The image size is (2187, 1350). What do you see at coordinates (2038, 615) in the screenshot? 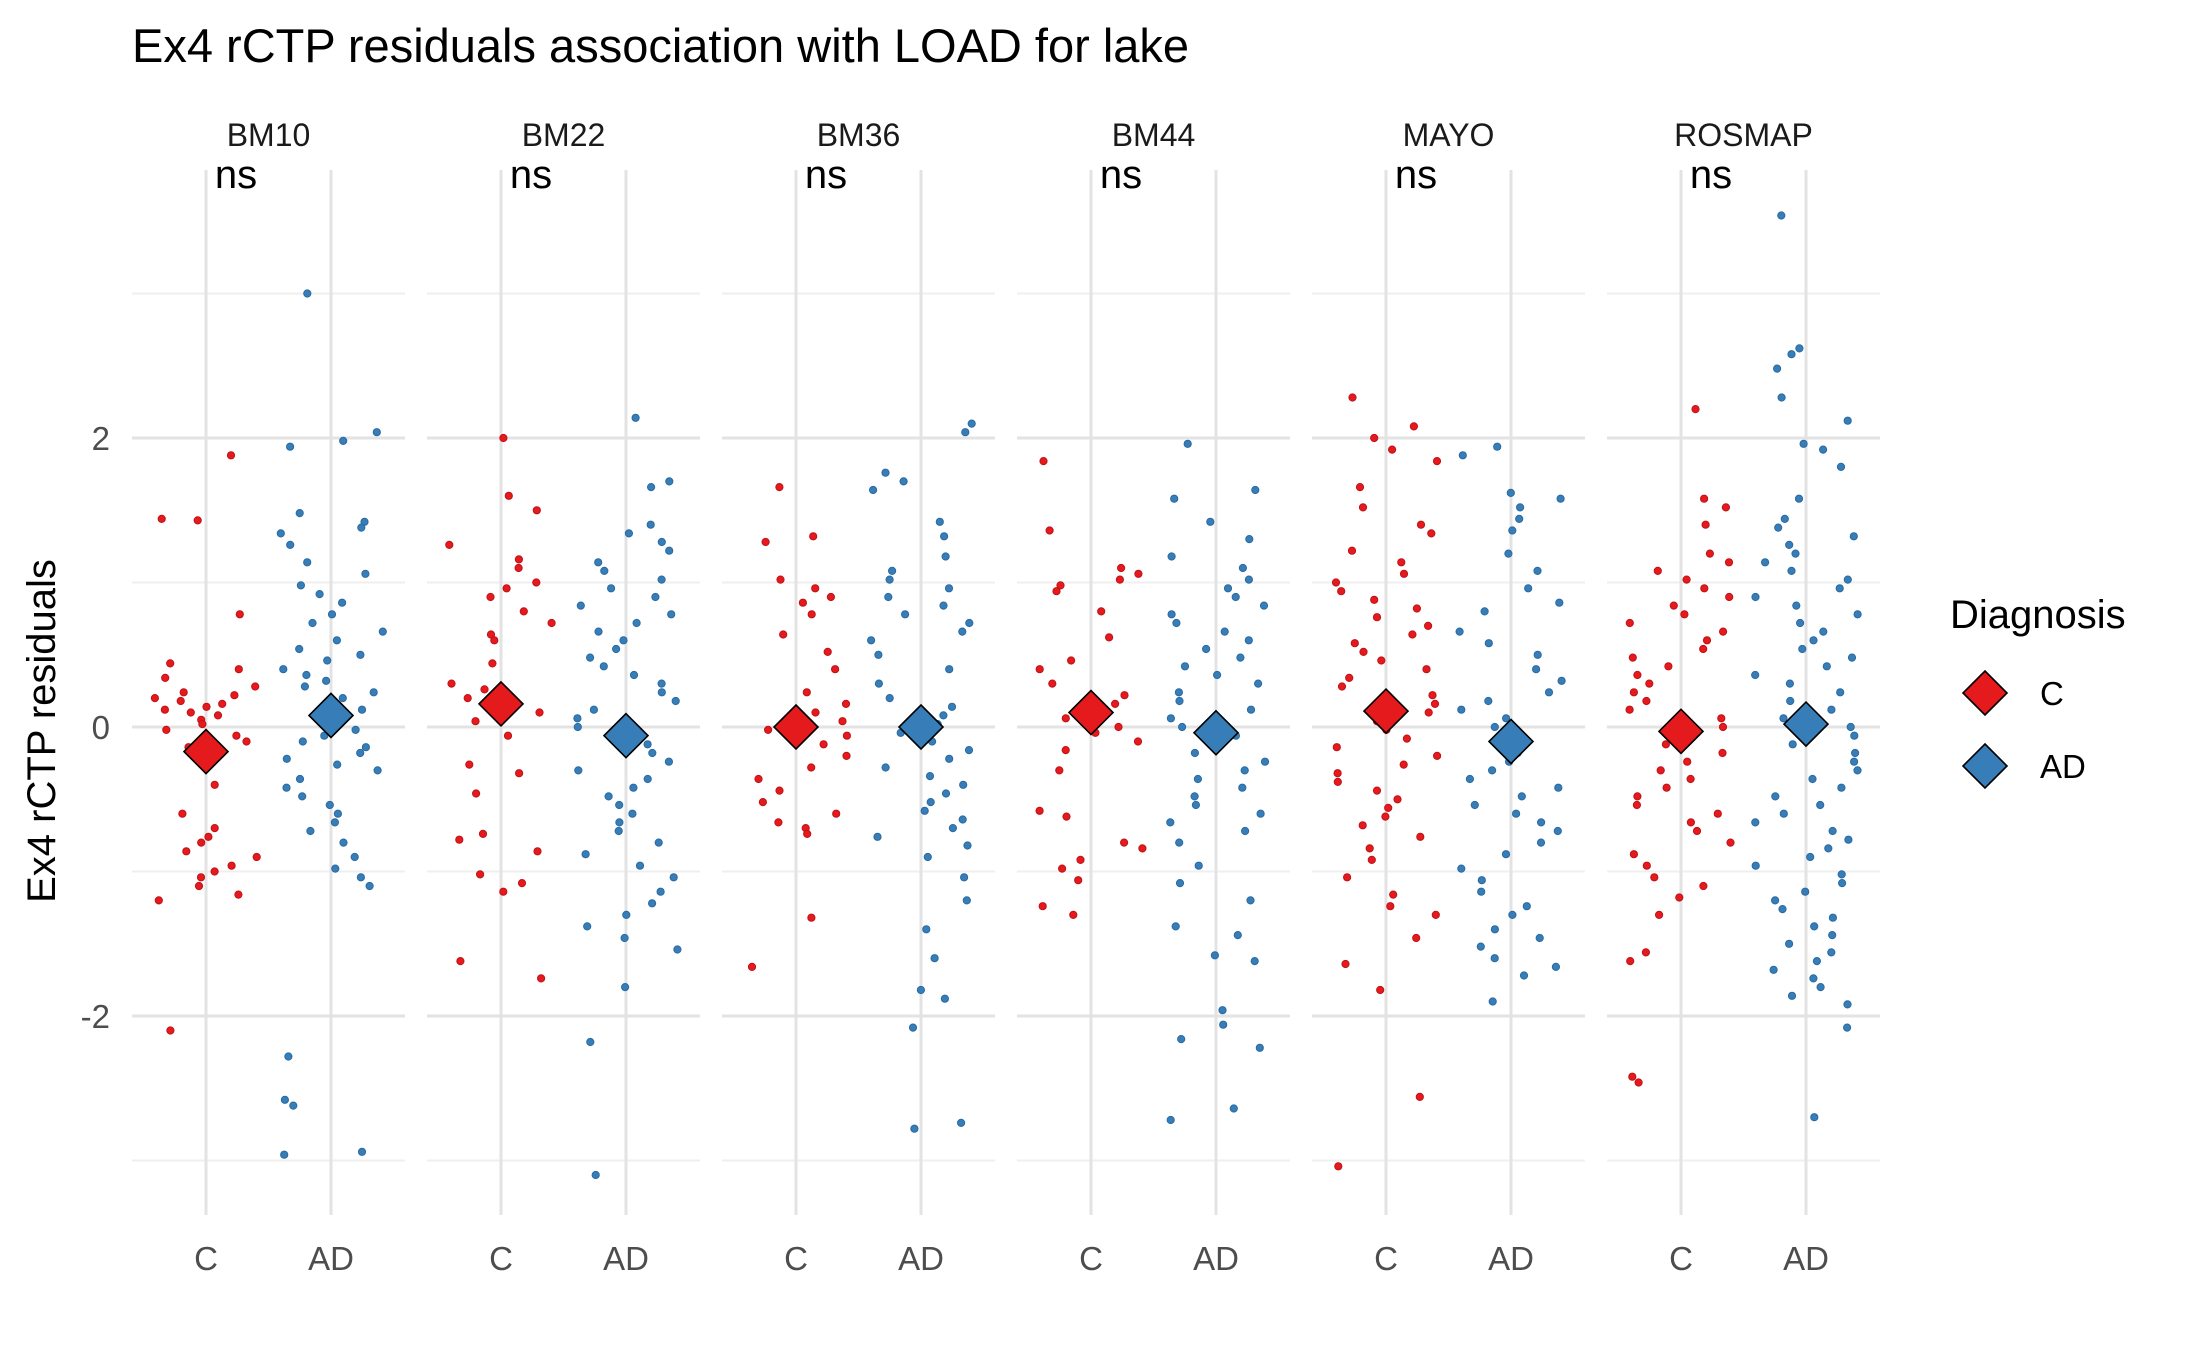
I see `legend-title: Diagnosis` at bounding box center [2038, 615].